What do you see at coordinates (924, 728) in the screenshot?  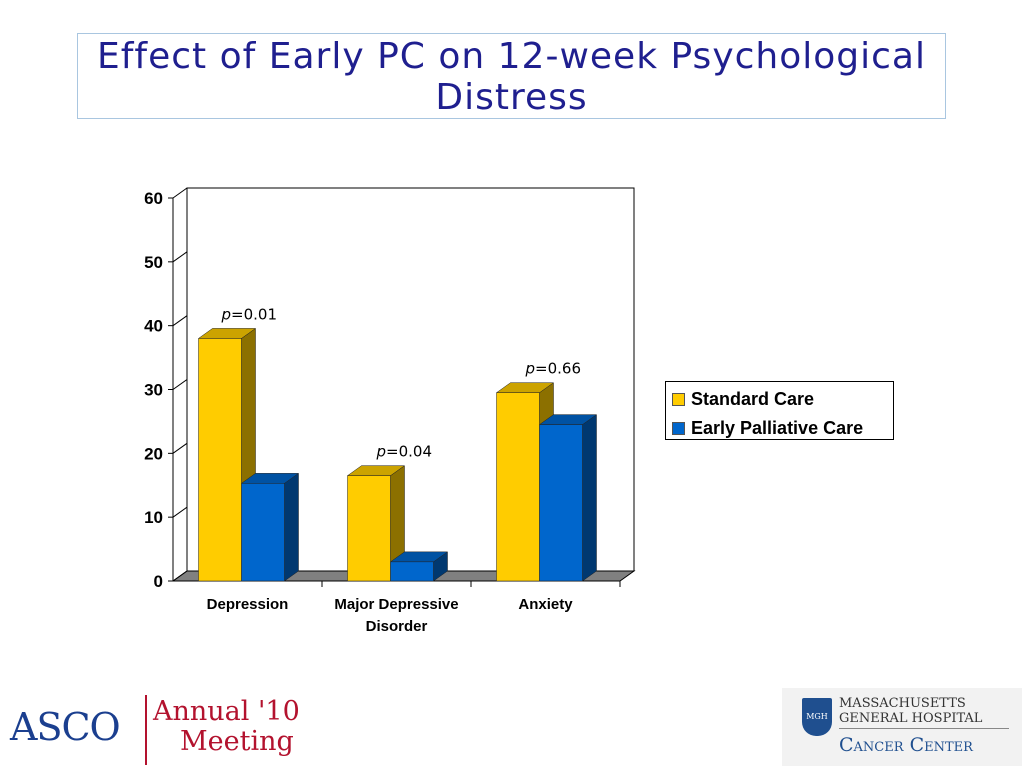 I see `mgh-logo-rule` at bounding box center [924, 728].